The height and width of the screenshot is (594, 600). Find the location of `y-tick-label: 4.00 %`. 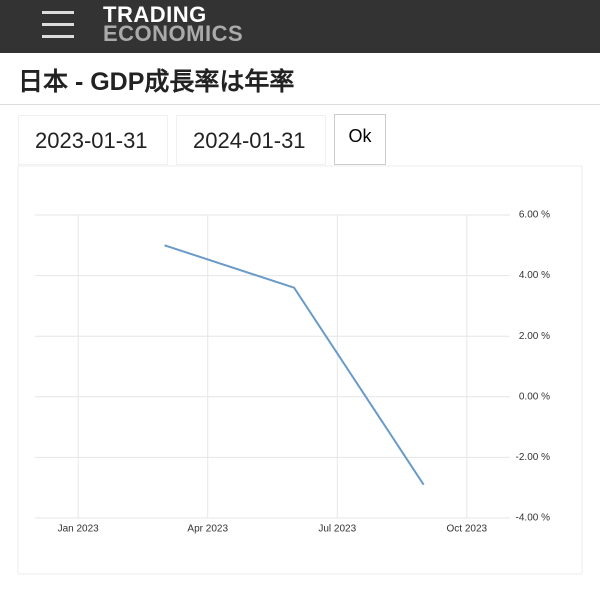

y-tick-label: 4.00 % is located at coordinates (534, 275).